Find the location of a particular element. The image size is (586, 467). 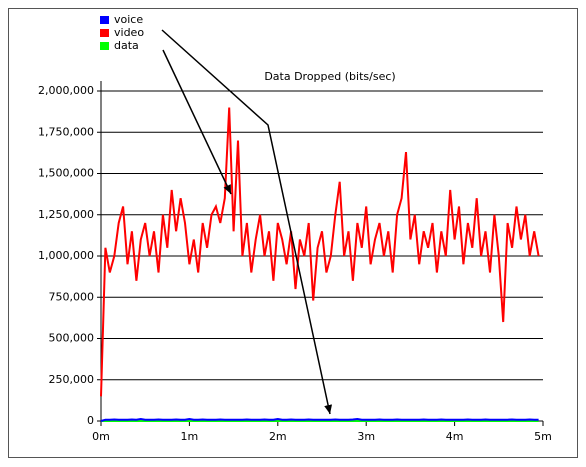

y-tick-label: 1,500,000 is located at coordinates (66, 173).